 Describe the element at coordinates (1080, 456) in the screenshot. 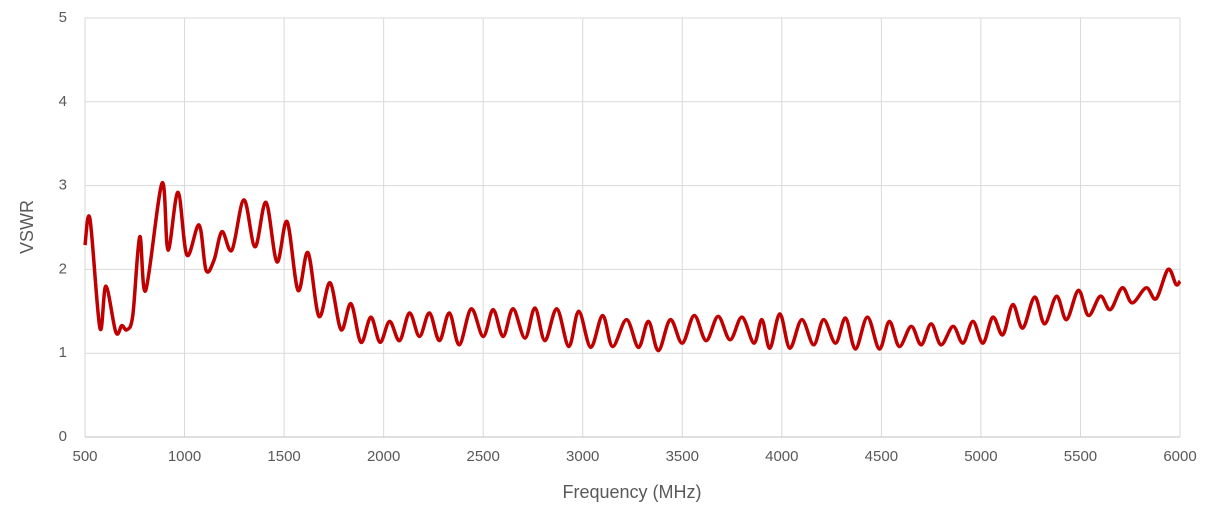

I see `x-tick-label: 5500` at that location.